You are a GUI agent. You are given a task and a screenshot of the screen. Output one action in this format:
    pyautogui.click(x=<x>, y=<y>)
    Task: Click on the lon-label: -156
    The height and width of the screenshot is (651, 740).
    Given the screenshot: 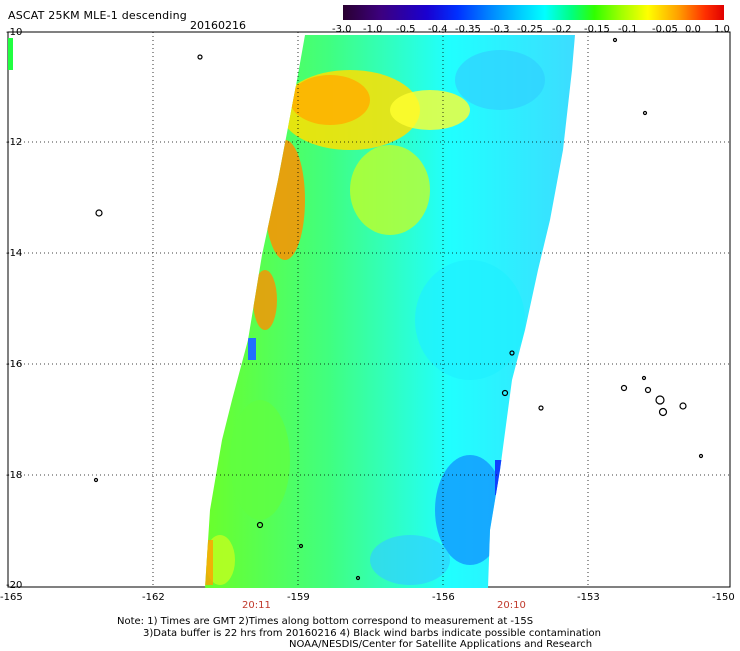 What is the action you would take?
    pyautogui.click(x=443, y=597)
    